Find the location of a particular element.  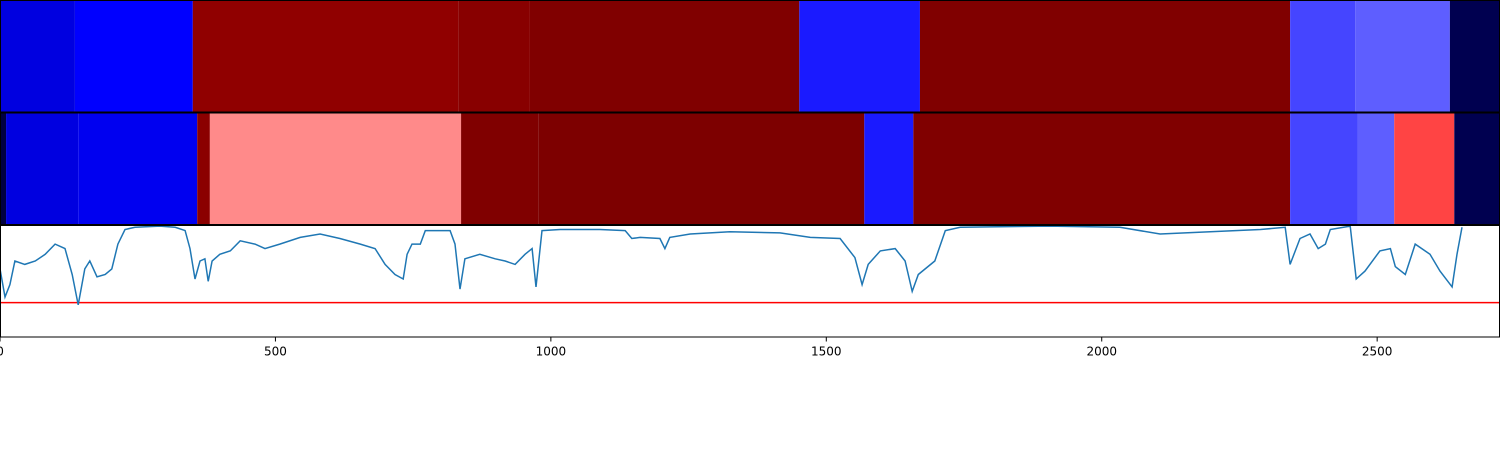

x-tick-label: 2500 is located at coordinates (1377, 352).